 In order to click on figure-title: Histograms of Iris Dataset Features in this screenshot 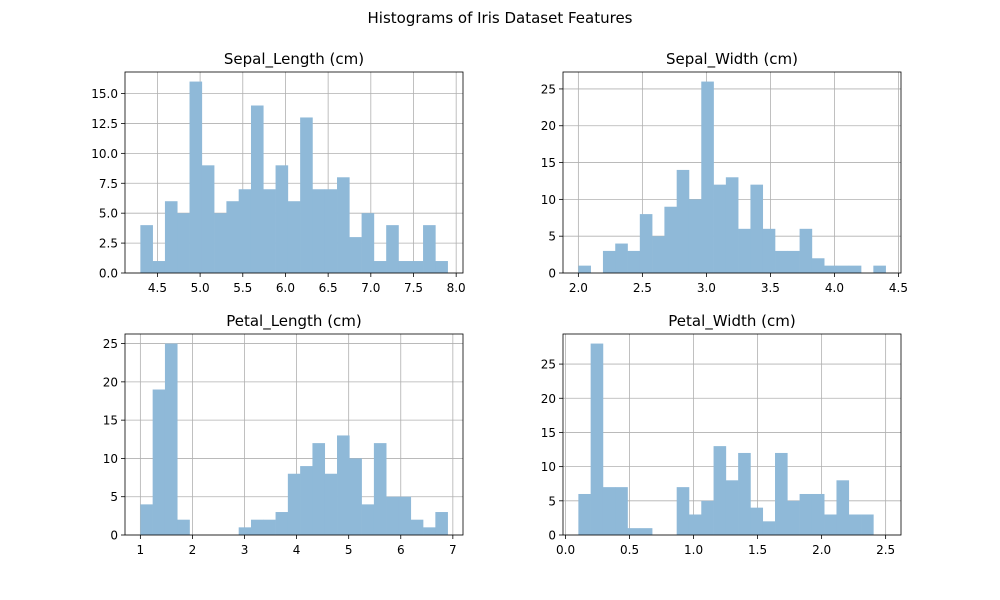, I will do `click(500, 18)`.